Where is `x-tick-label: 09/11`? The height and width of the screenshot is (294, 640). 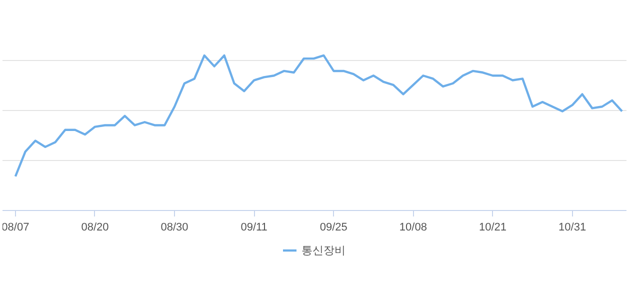 x-tick-label: 09/11 is located at coordinates (254, 228).